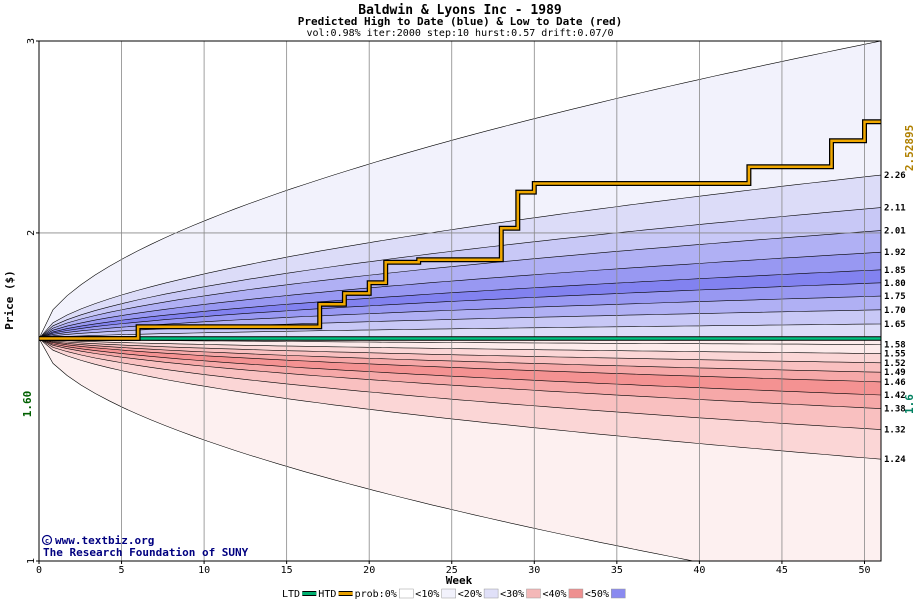 The width and height of the screenshot is (920, 600). What do you see at coordinates (369, 570) in the screenshot?
I see `x-tick-label: 20` at bounding box center [369, 570].